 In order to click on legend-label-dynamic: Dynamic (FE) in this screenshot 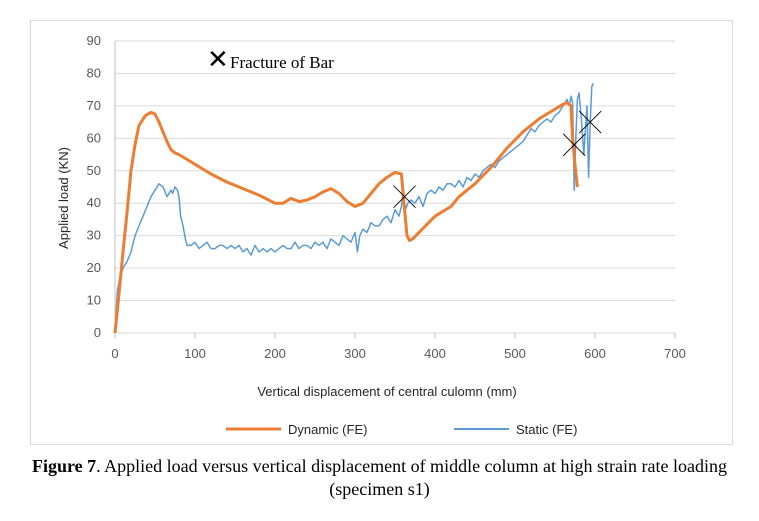, I will do `click(327, 429)`.